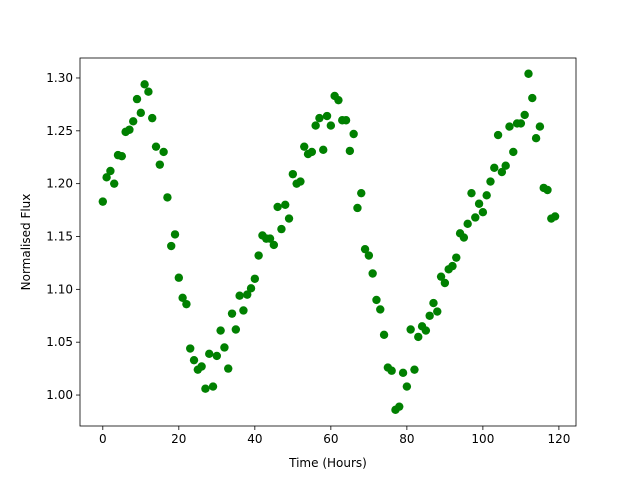 The height and width of the screenshot is (480, 640). Describe the element at coordinates (59, 184) in the screenshot. I see `y-tick-label: 1.20` at that location.